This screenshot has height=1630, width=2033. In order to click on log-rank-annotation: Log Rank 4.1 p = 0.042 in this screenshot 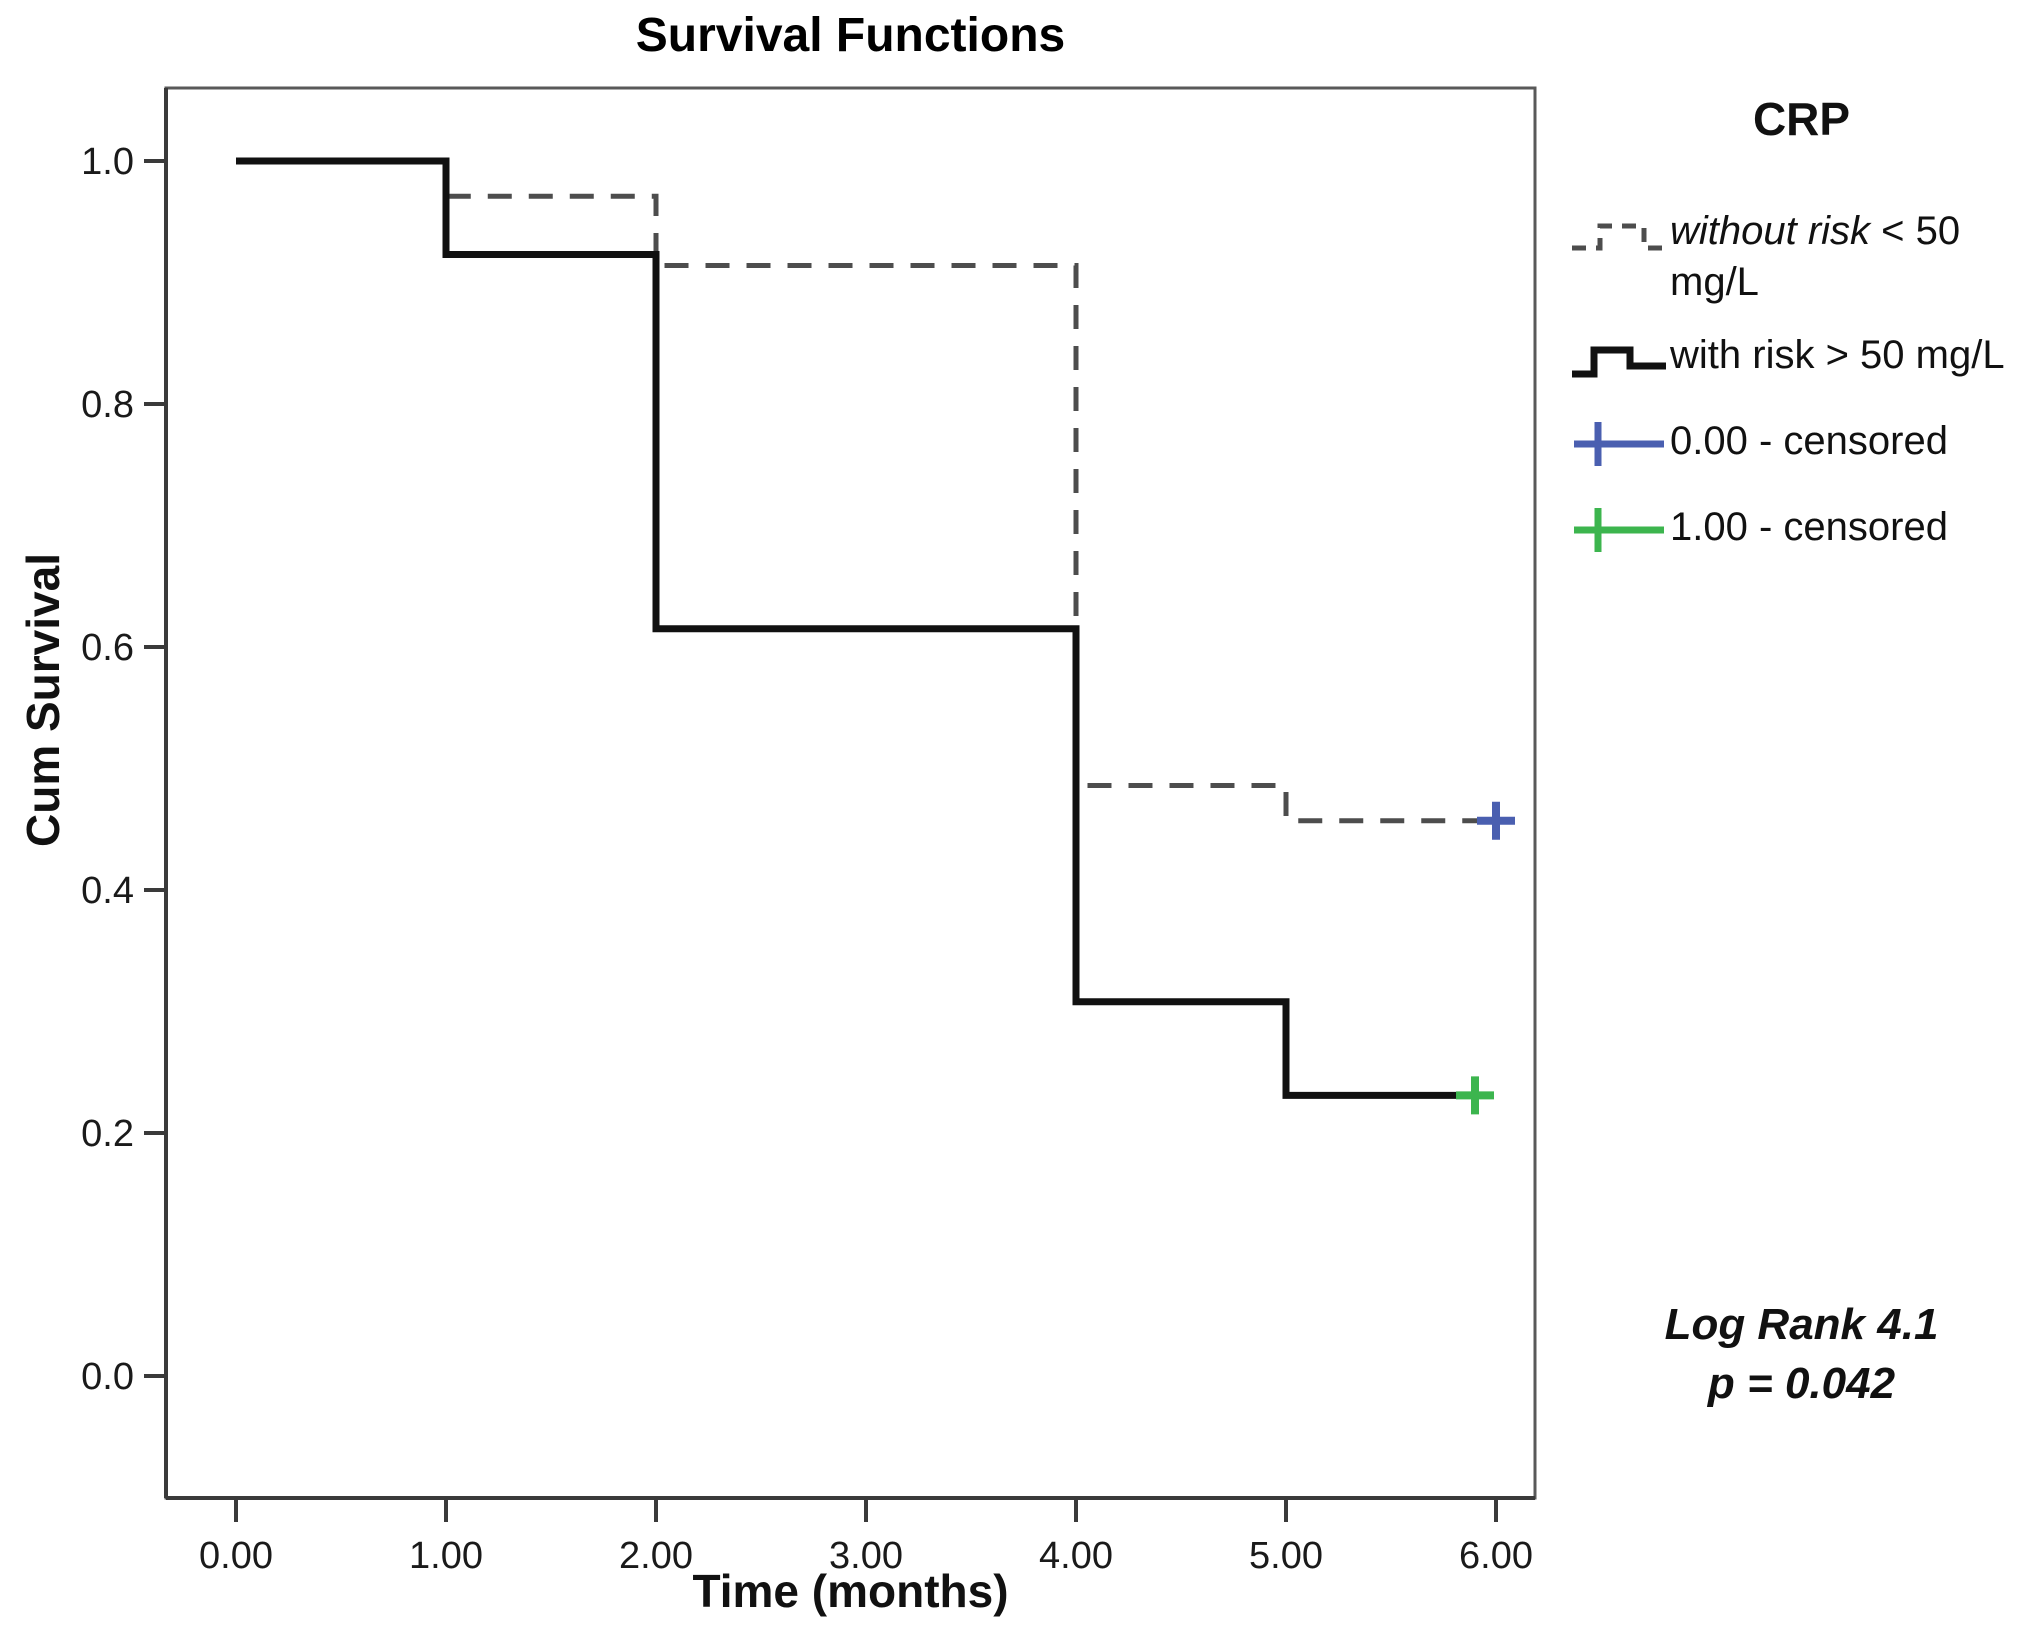, I will do `click(1801, 1354)`.